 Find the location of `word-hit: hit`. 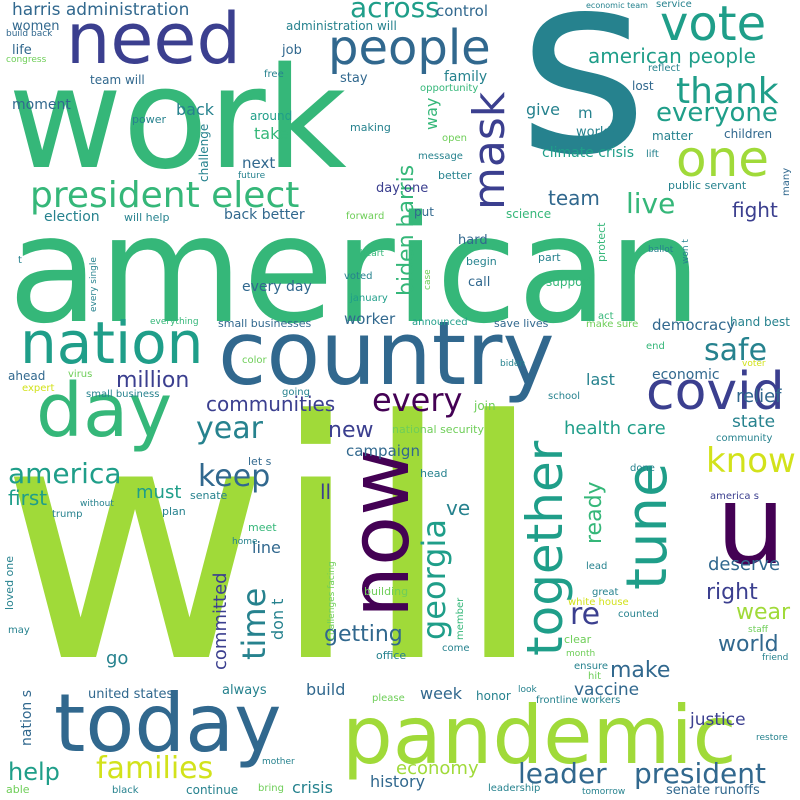

word-hit: hit is located at coordinates (595, 676).